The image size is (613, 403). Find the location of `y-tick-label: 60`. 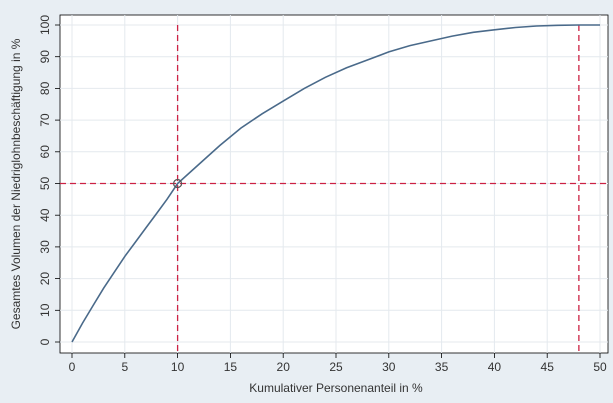

y-tick-label: 60 is located at coordinates (45, 152).